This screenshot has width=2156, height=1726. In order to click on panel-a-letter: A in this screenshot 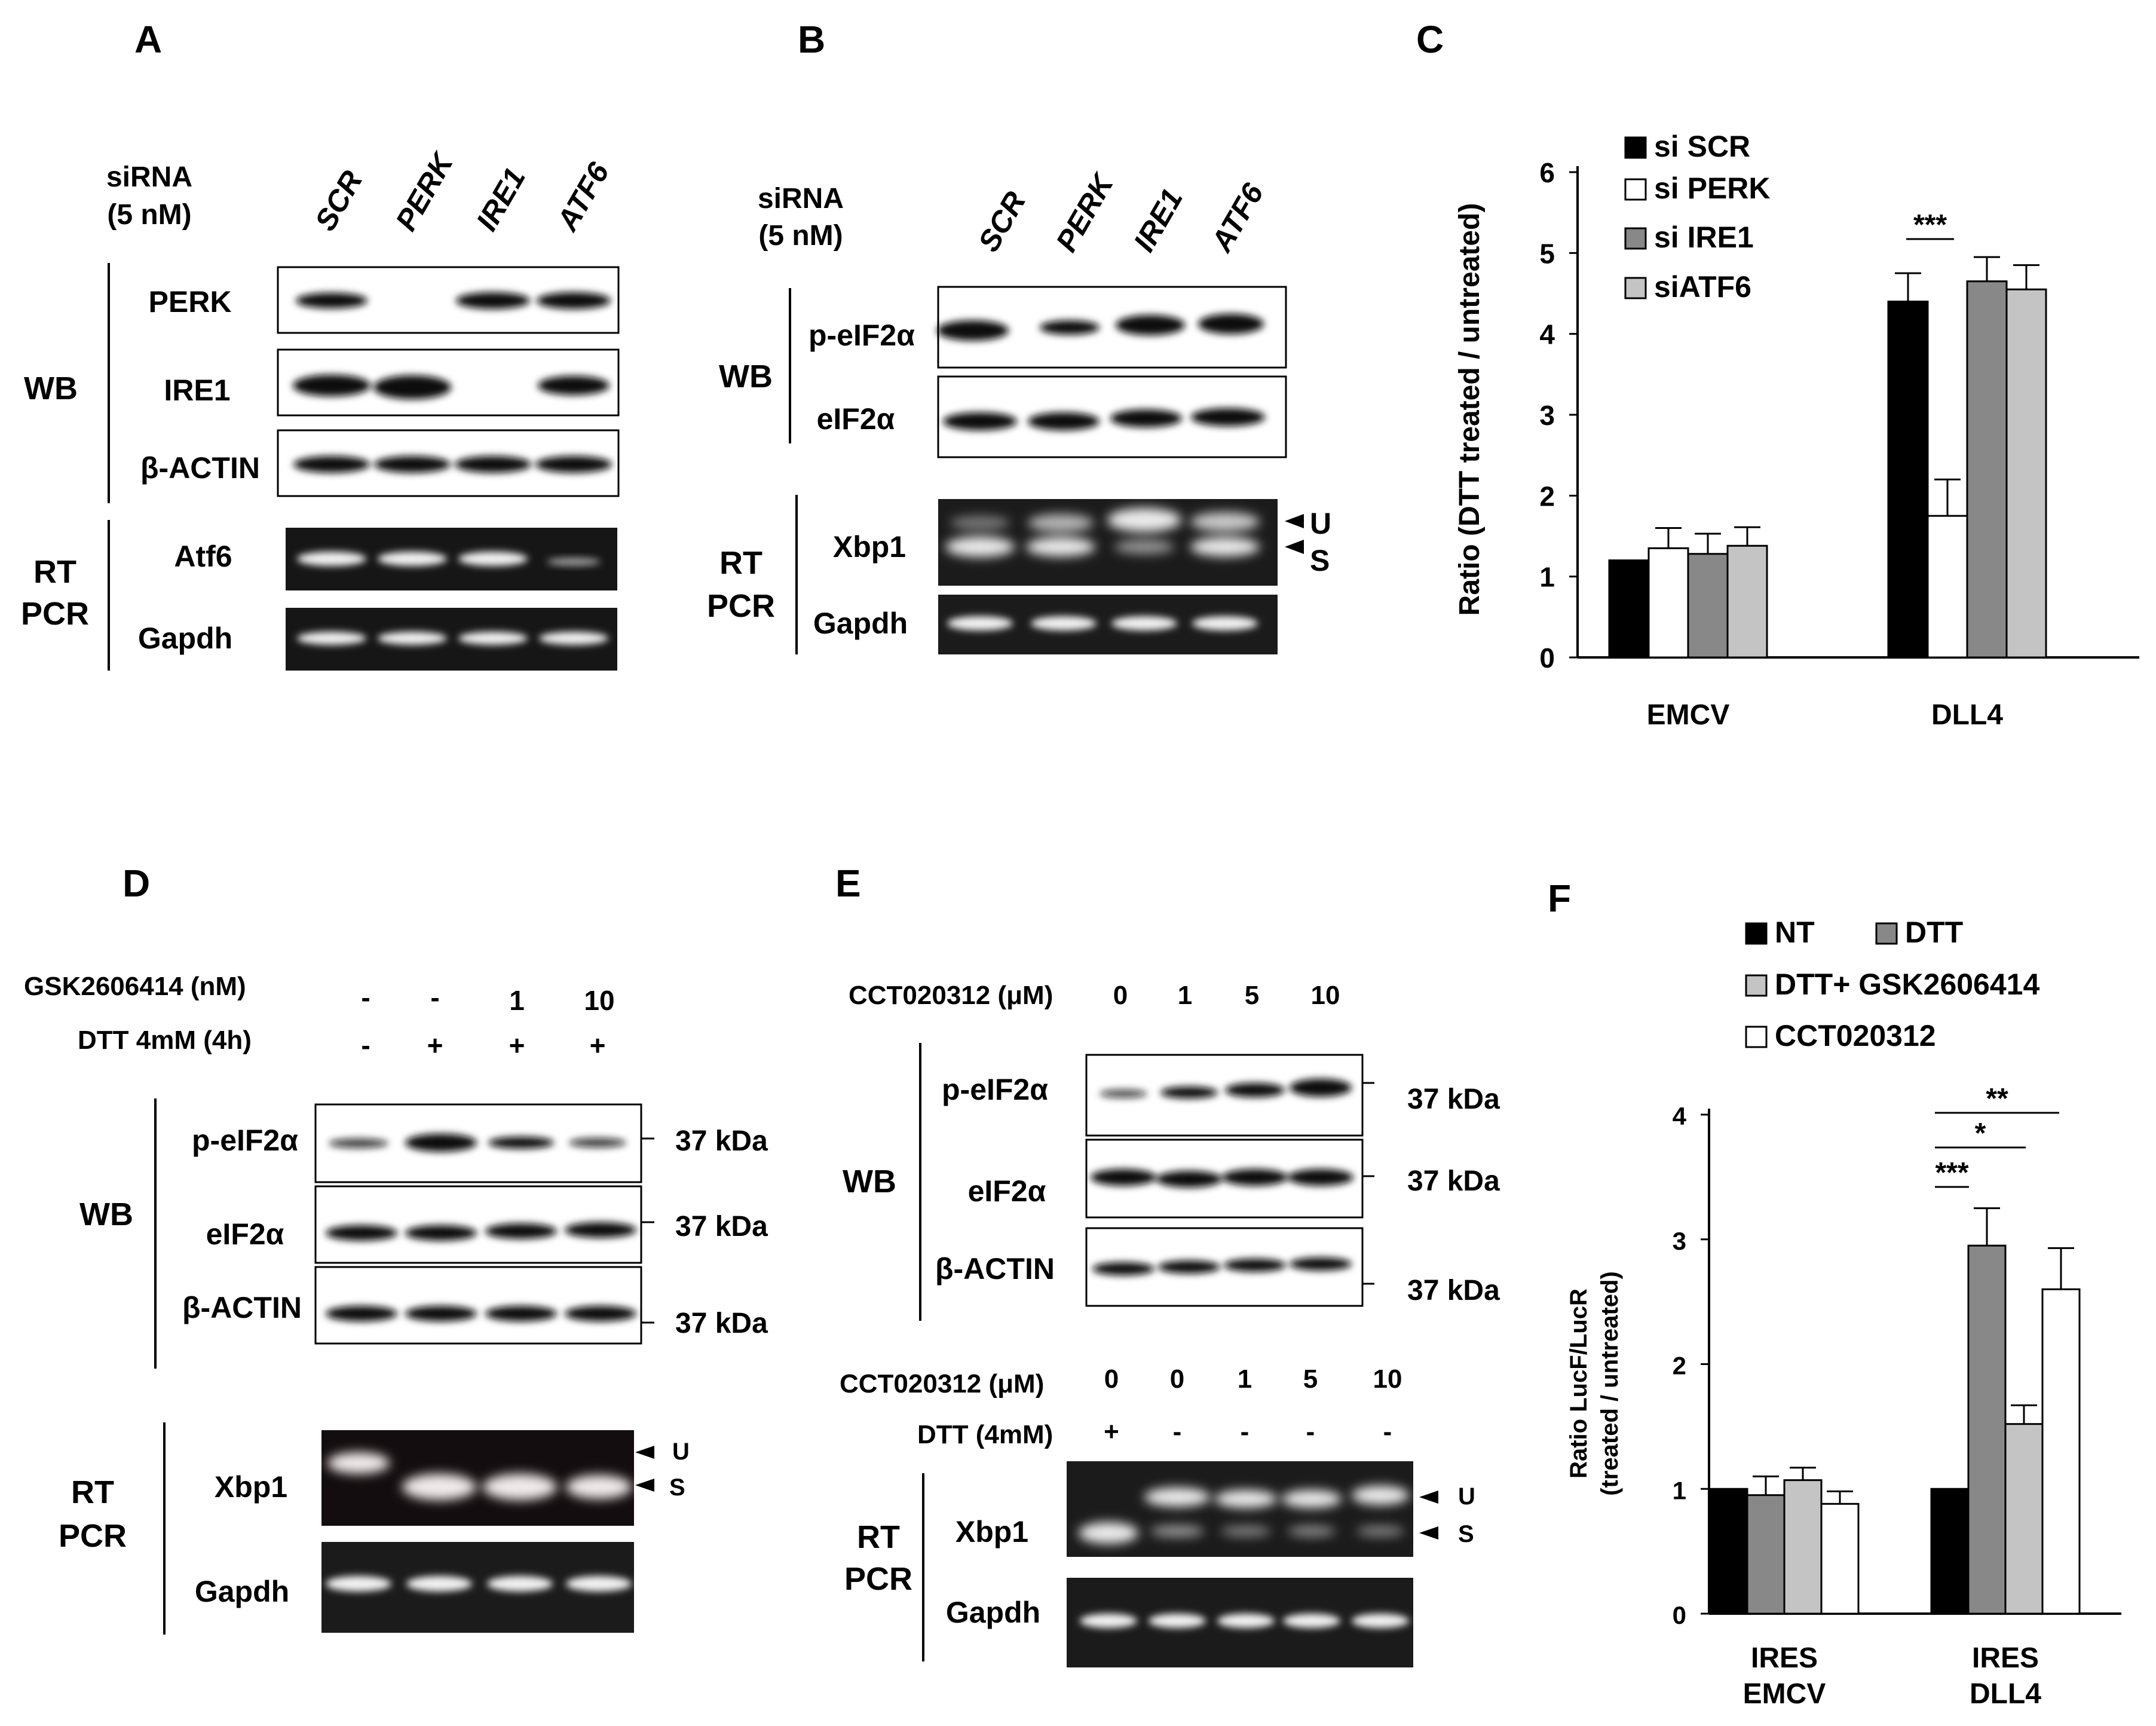, I will do `click(148, 39)`.